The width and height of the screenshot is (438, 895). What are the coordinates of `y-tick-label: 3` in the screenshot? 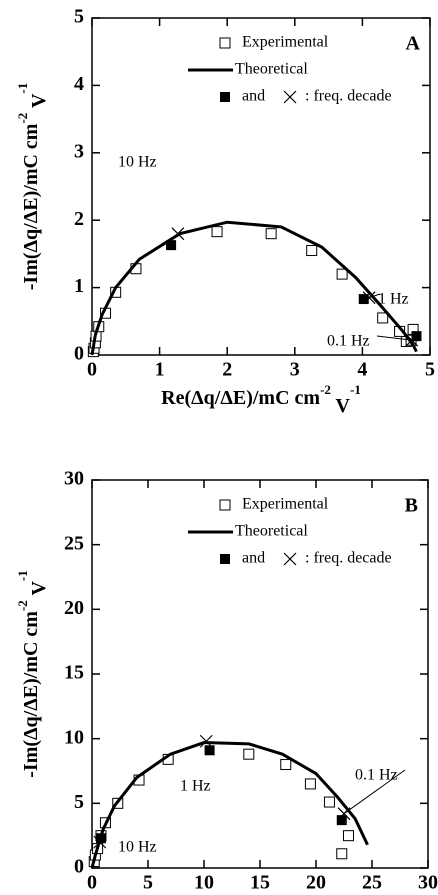 It's located at (79, 151).